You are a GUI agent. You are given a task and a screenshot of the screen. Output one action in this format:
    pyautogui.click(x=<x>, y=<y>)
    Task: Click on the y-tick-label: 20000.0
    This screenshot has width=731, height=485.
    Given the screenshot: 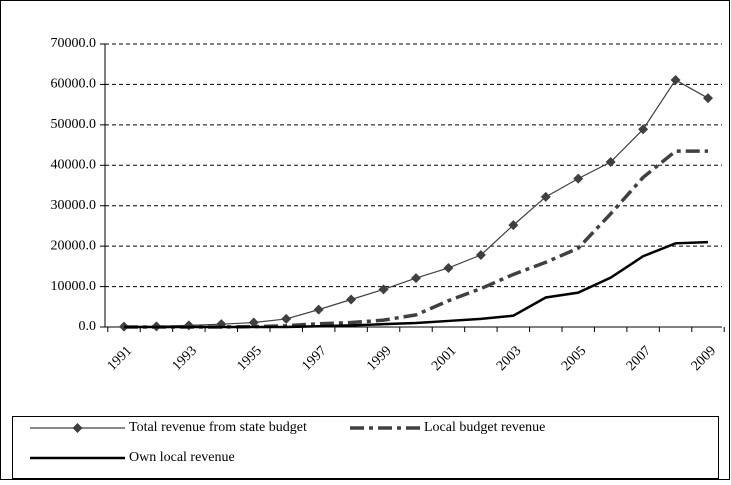 What is the action you would take?
    pyautogui.click(x=74, y=245)
    